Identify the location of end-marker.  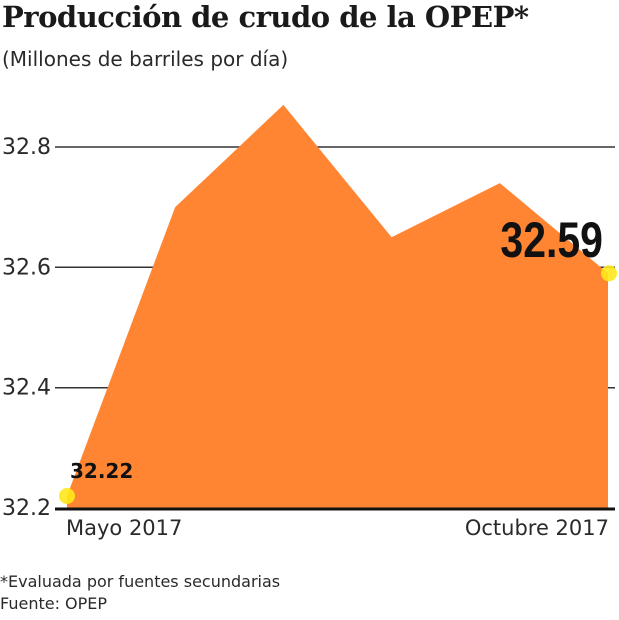
(609, 273).